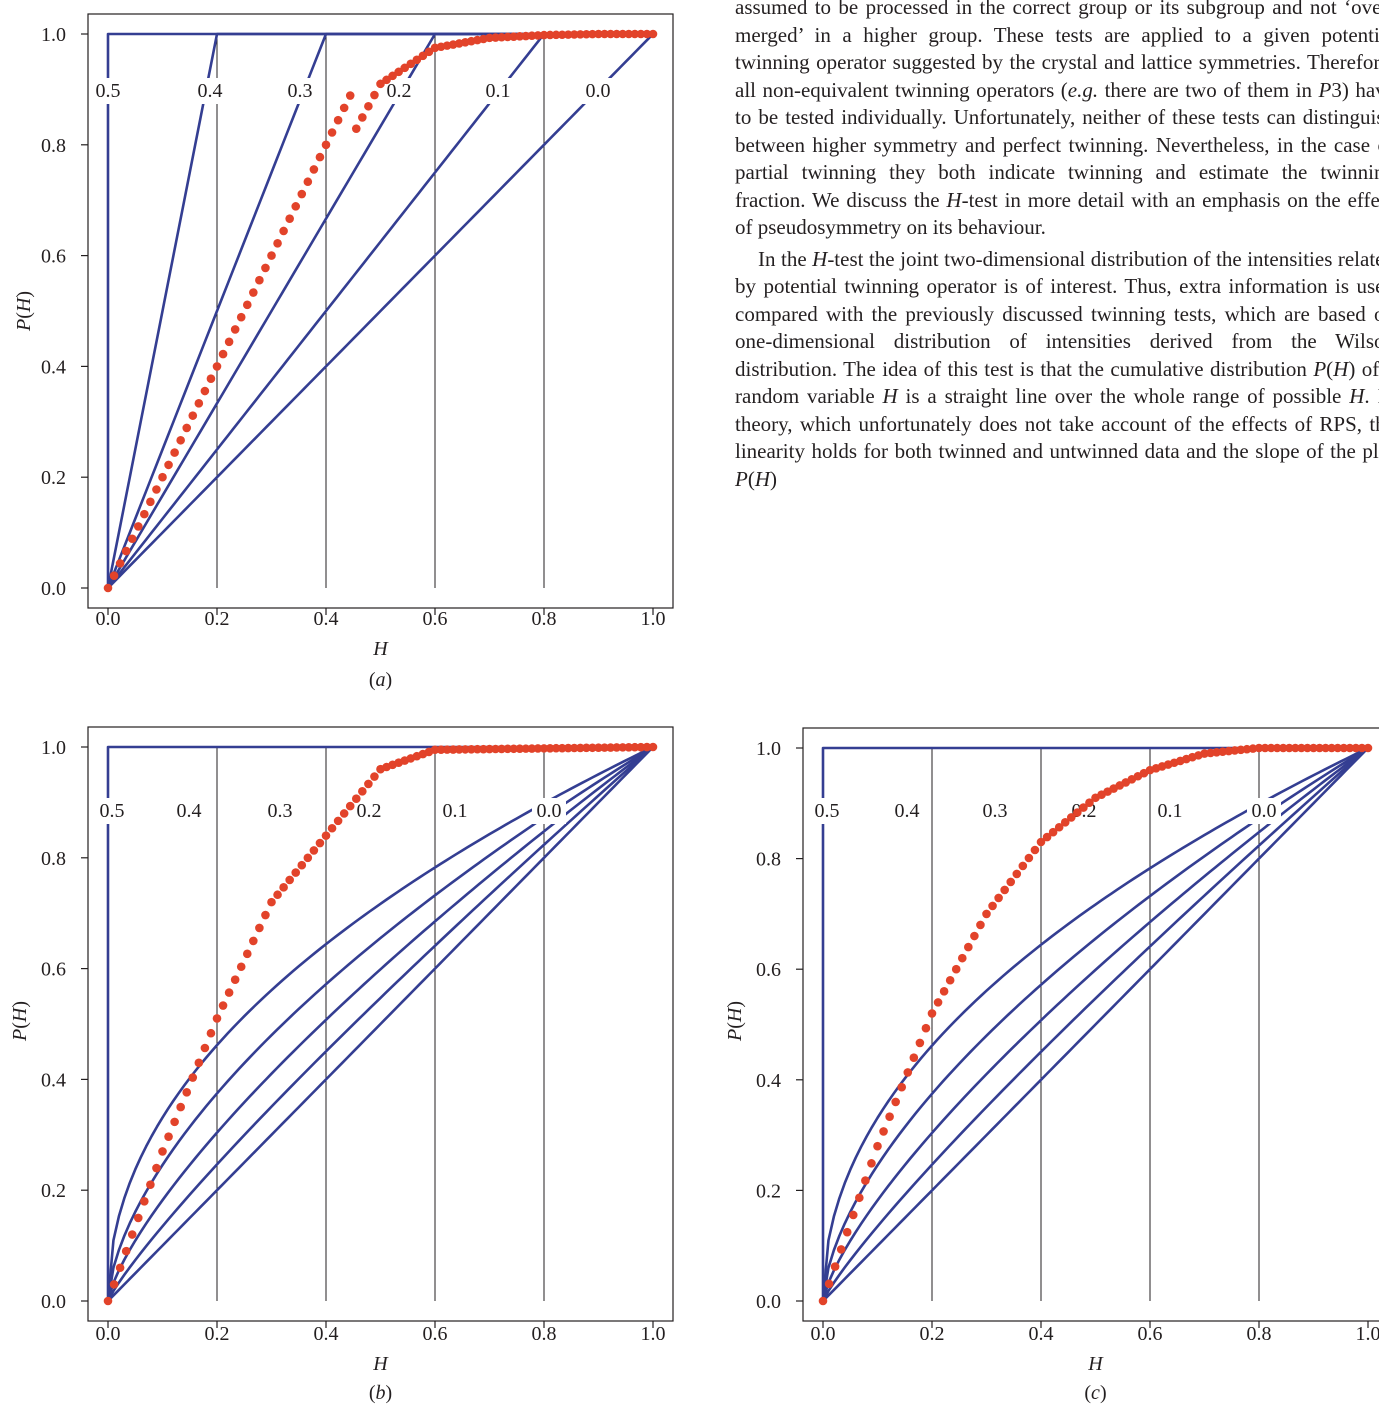 The height and width of the screenshot is (1424, 1379). Describe the element at coordinates (53, 970) in the screenshot. I see `y-tick-label: 0.6` at that location.